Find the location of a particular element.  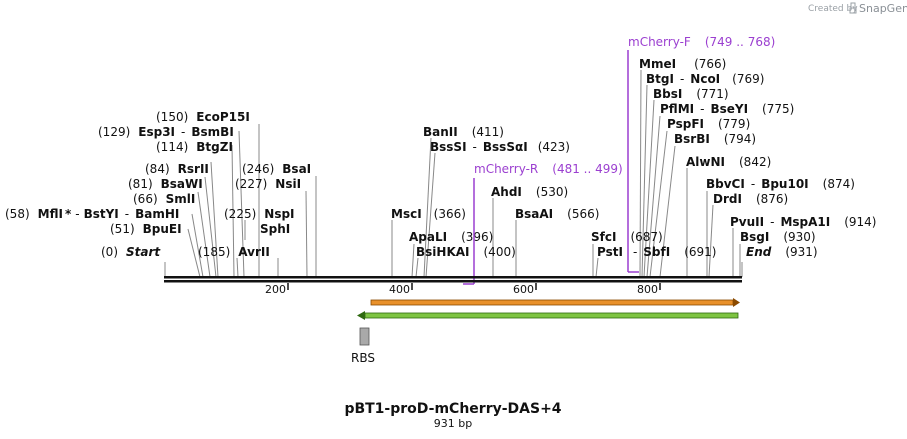

site-bsihkai: BsiHKAI (400) is located at coordinates (466, 252).